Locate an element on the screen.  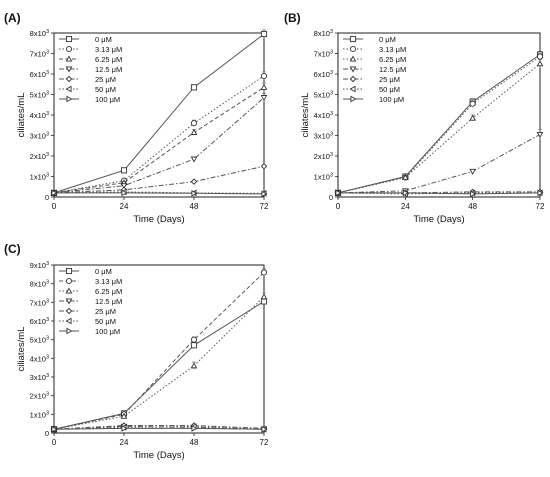
panel-label: (A) is located at coordinates (12, 18).